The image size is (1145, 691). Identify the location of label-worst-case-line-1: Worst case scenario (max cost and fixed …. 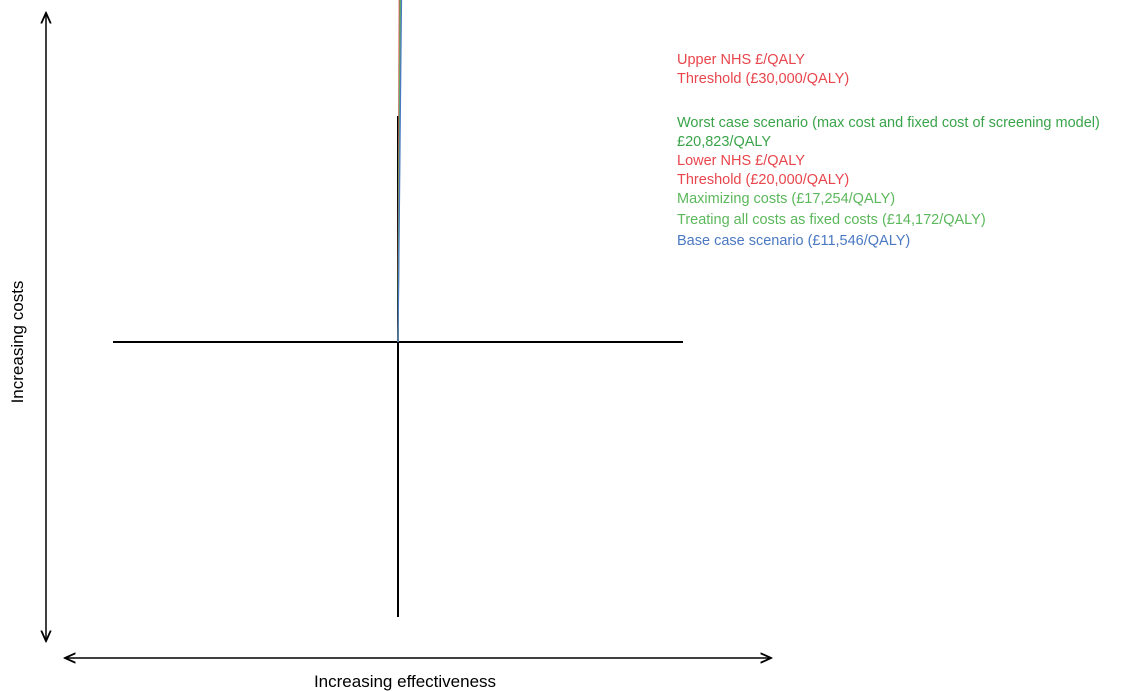
(888, 123).